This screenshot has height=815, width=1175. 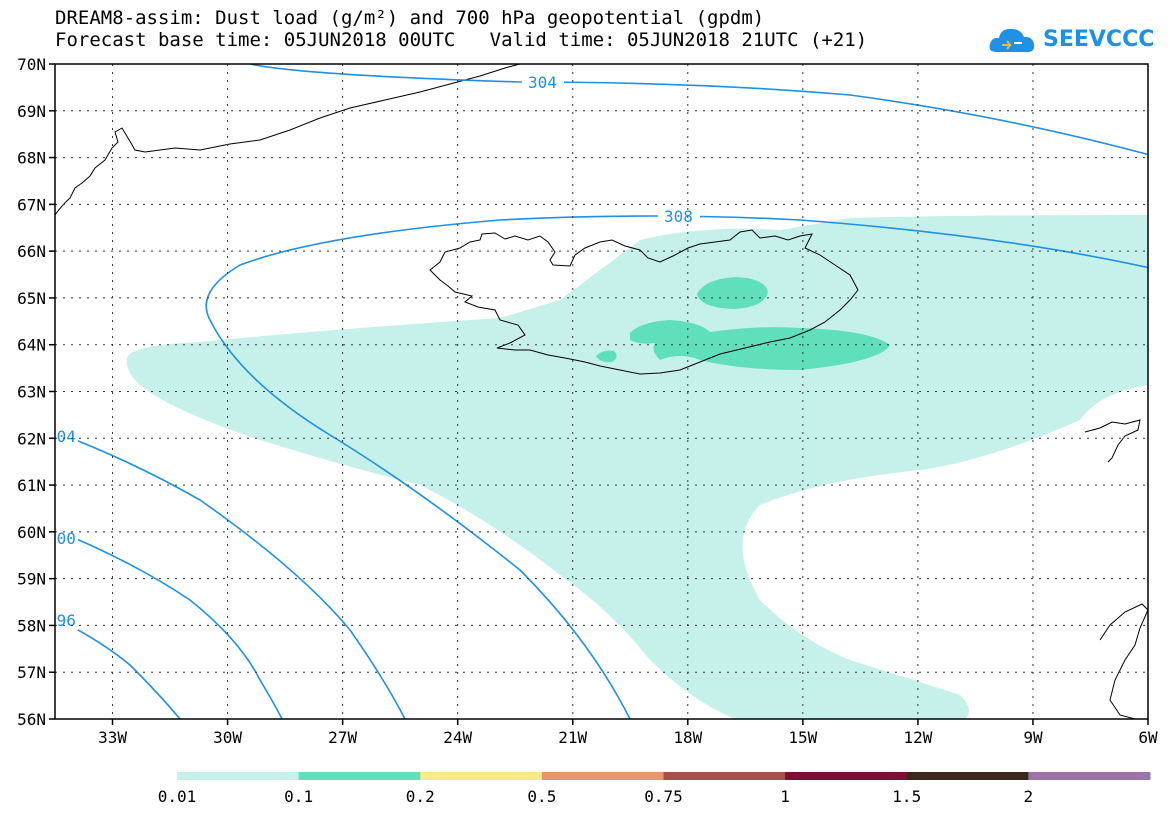 What do you see at coordinates (678, 216) in the screenshot?
I see `contour-label-308: 308` at bounding box center [678, 216].